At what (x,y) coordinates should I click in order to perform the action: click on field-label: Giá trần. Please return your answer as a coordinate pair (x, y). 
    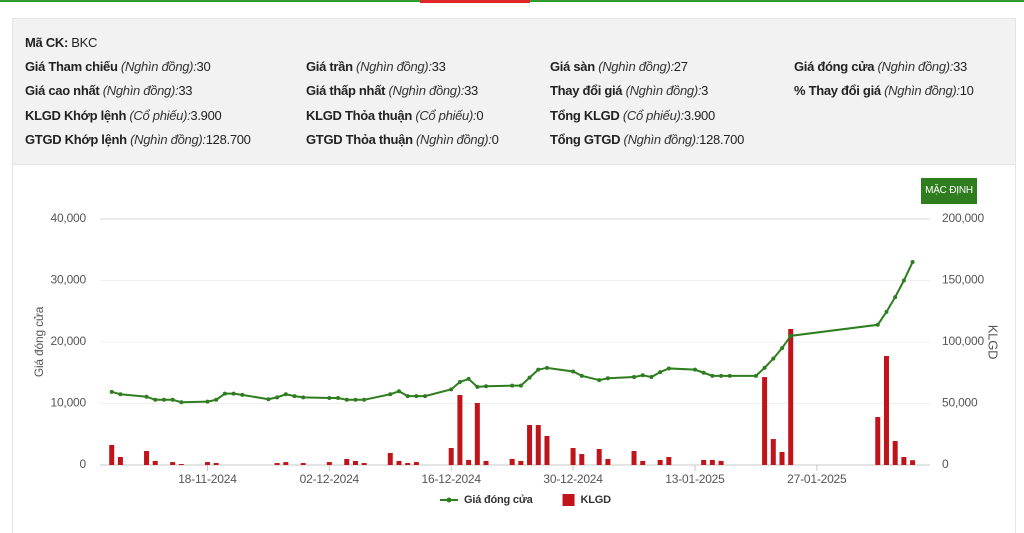
    Looking at the image, I should click on (329, 66).